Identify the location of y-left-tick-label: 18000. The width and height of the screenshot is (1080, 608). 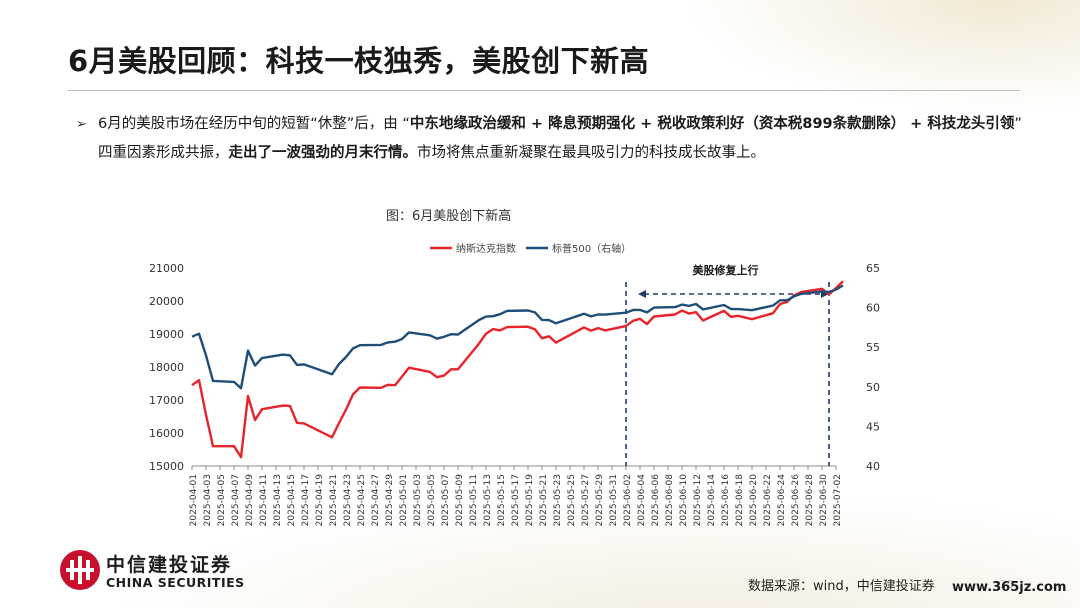
(166, 367).